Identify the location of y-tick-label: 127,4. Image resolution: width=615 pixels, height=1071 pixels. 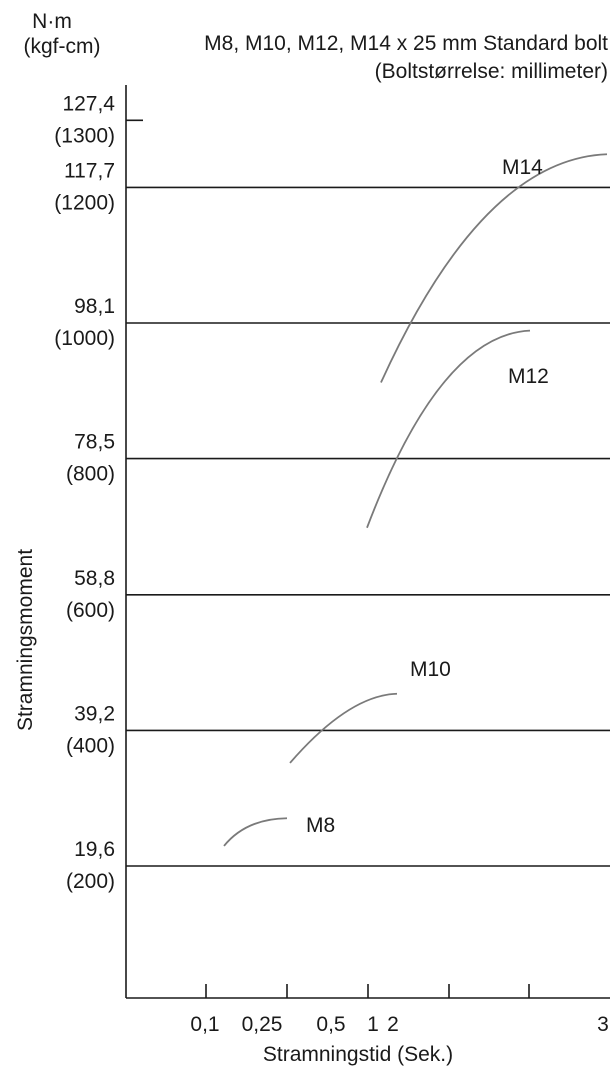
(88, 103).